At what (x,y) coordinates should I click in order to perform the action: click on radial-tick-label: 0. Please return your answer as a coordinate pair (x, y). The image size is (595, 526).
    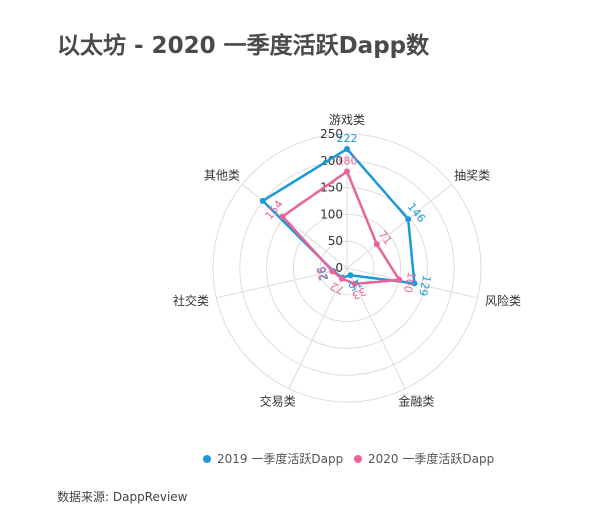
    Looking at the image, I should click on (339, 268).